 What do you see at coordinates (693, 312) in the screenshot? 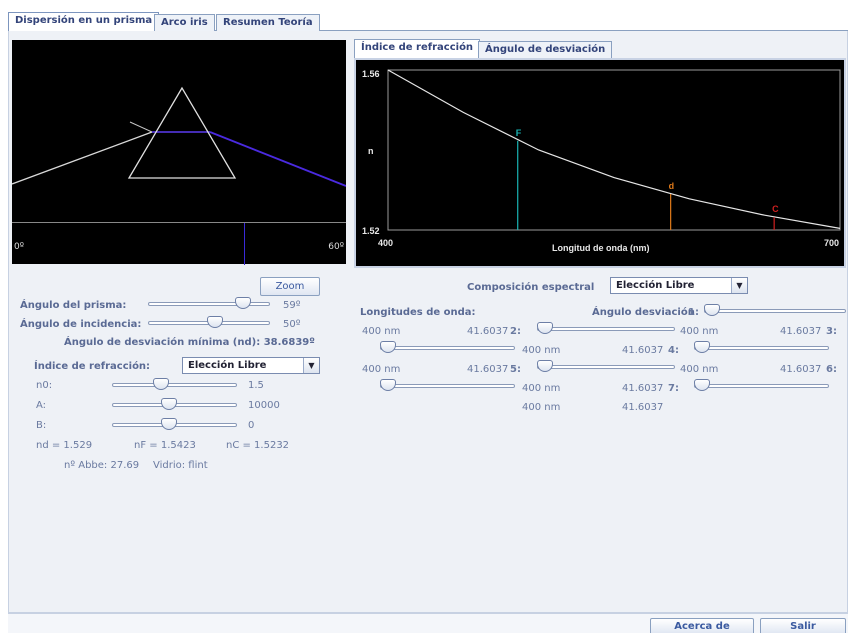
I see `wavelength-index-1: 1:` at bounding box center [693, 312].